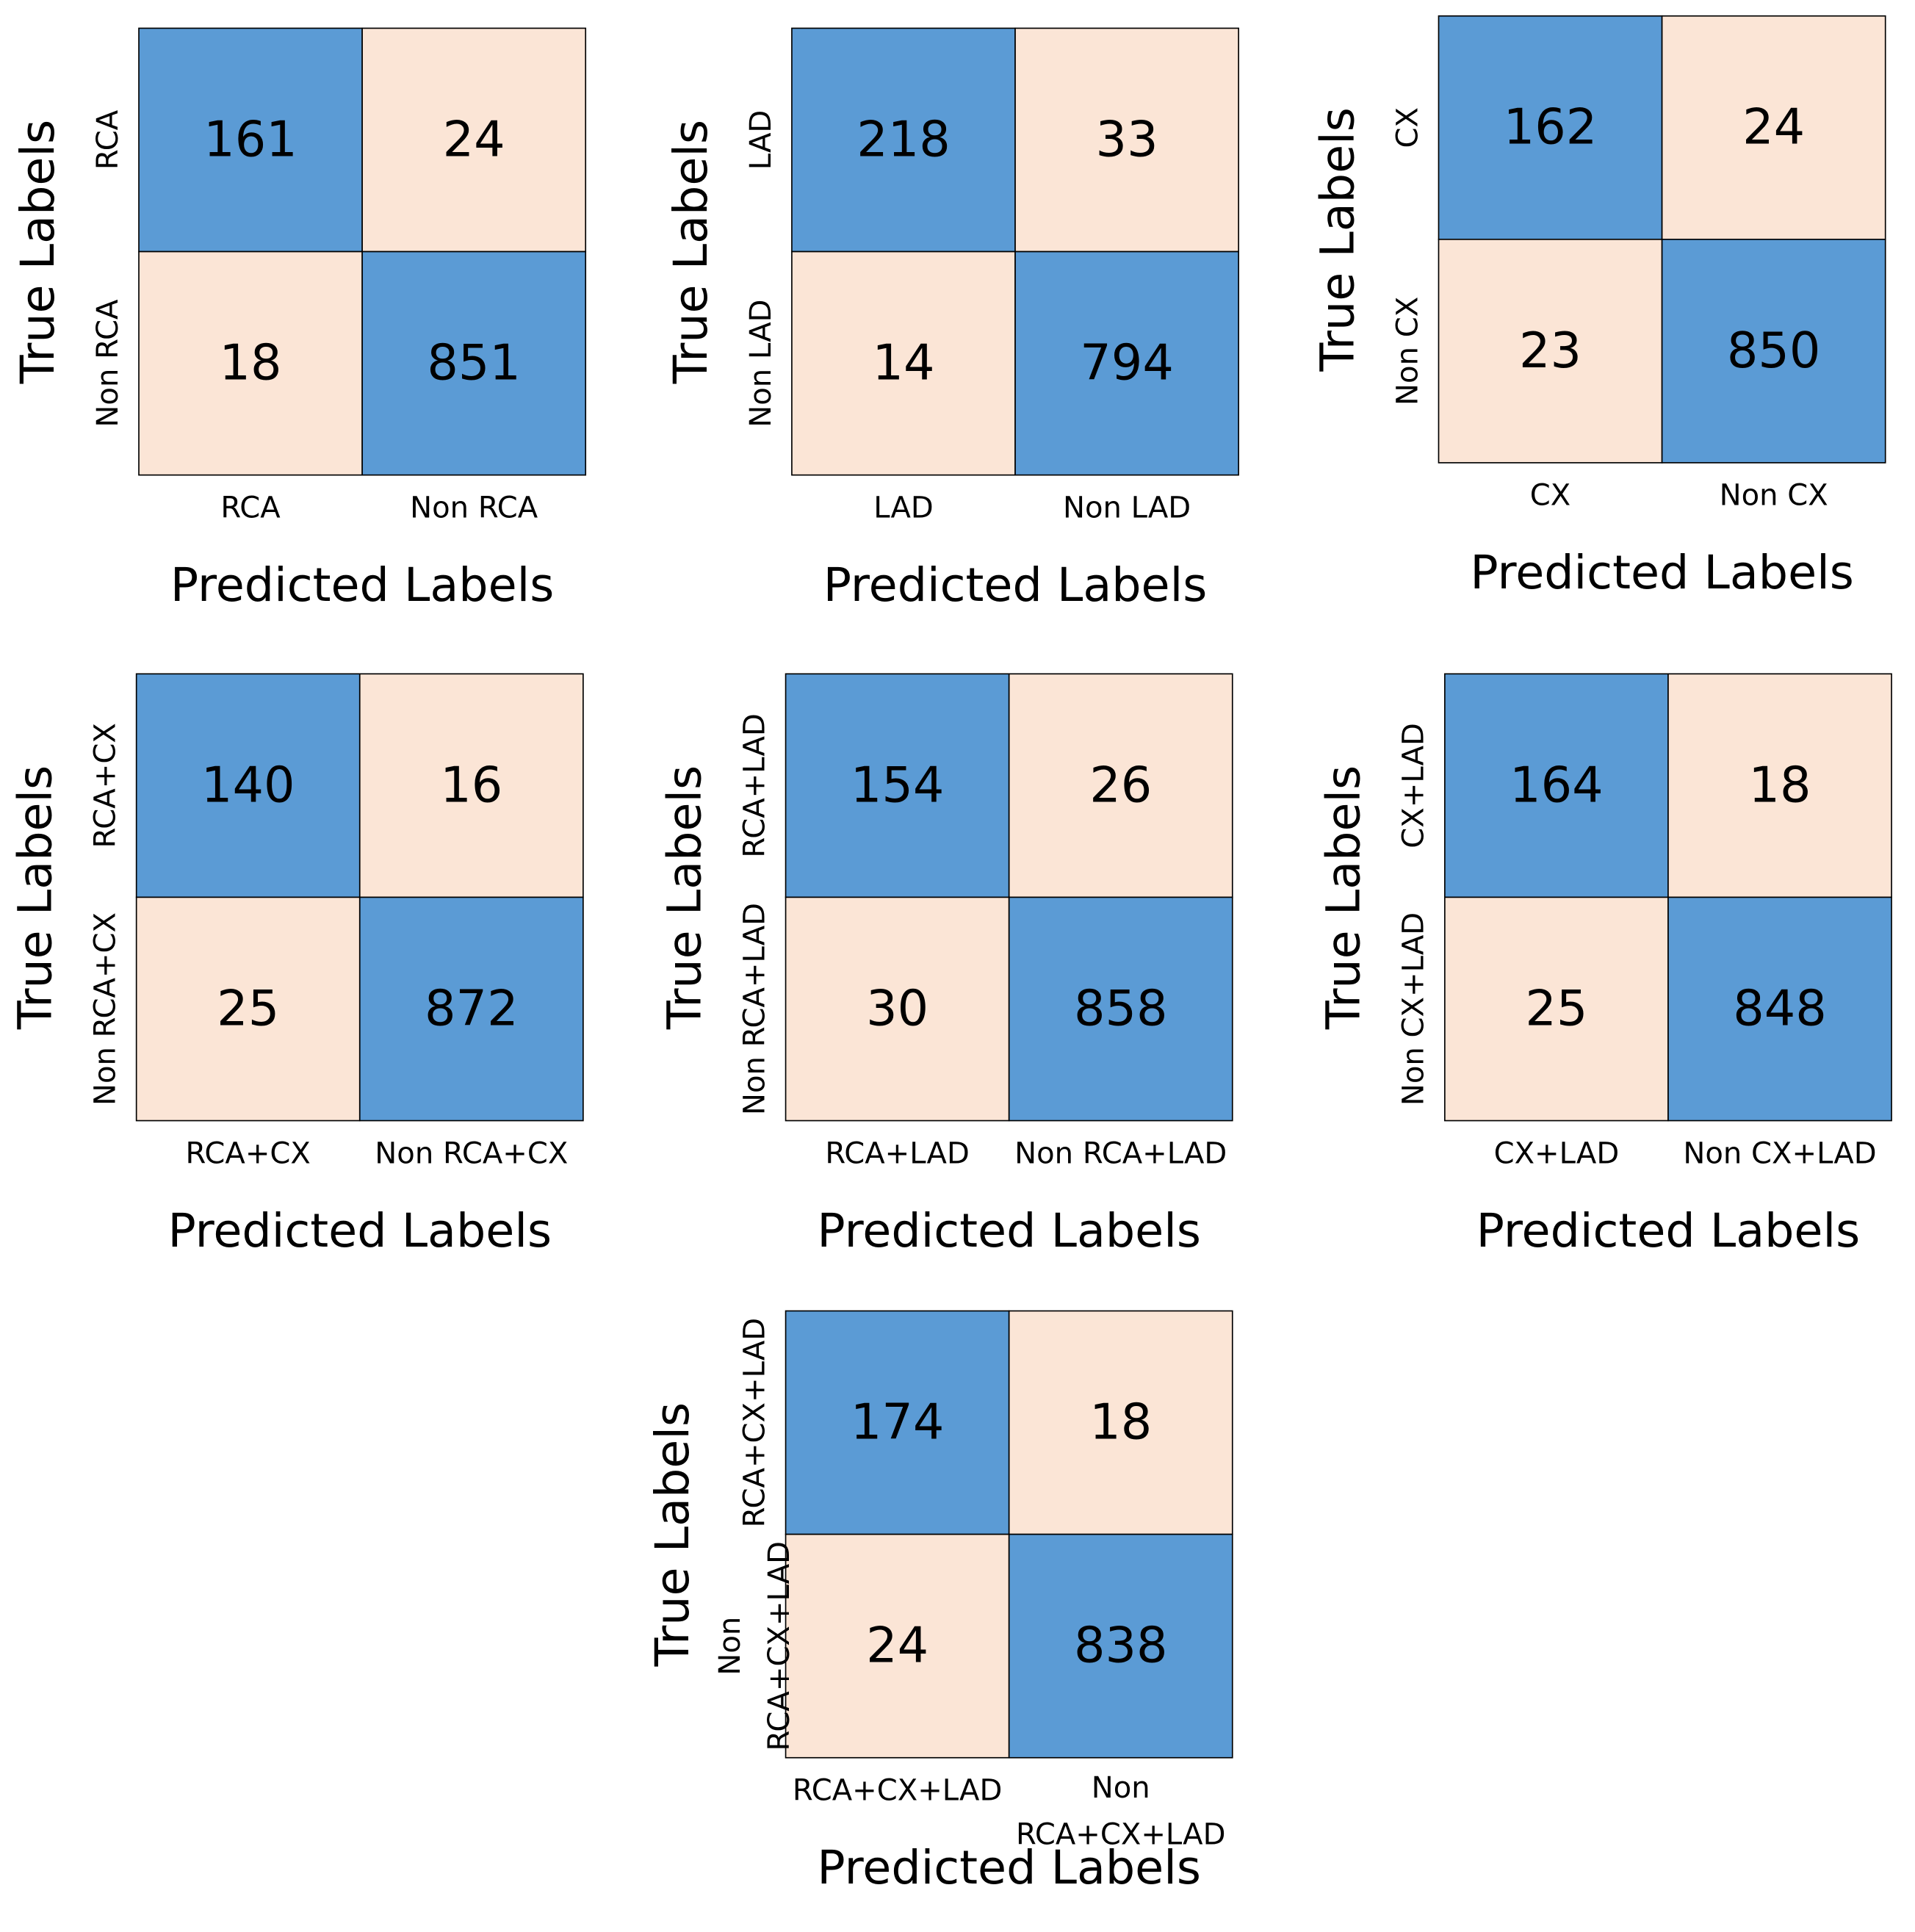 This screenshot has height=1932, width=1915. What do you see at coordinates (108, 139) in the screenshot?
I see `y-tick-label: RCA` at bounding box center [108, 139].